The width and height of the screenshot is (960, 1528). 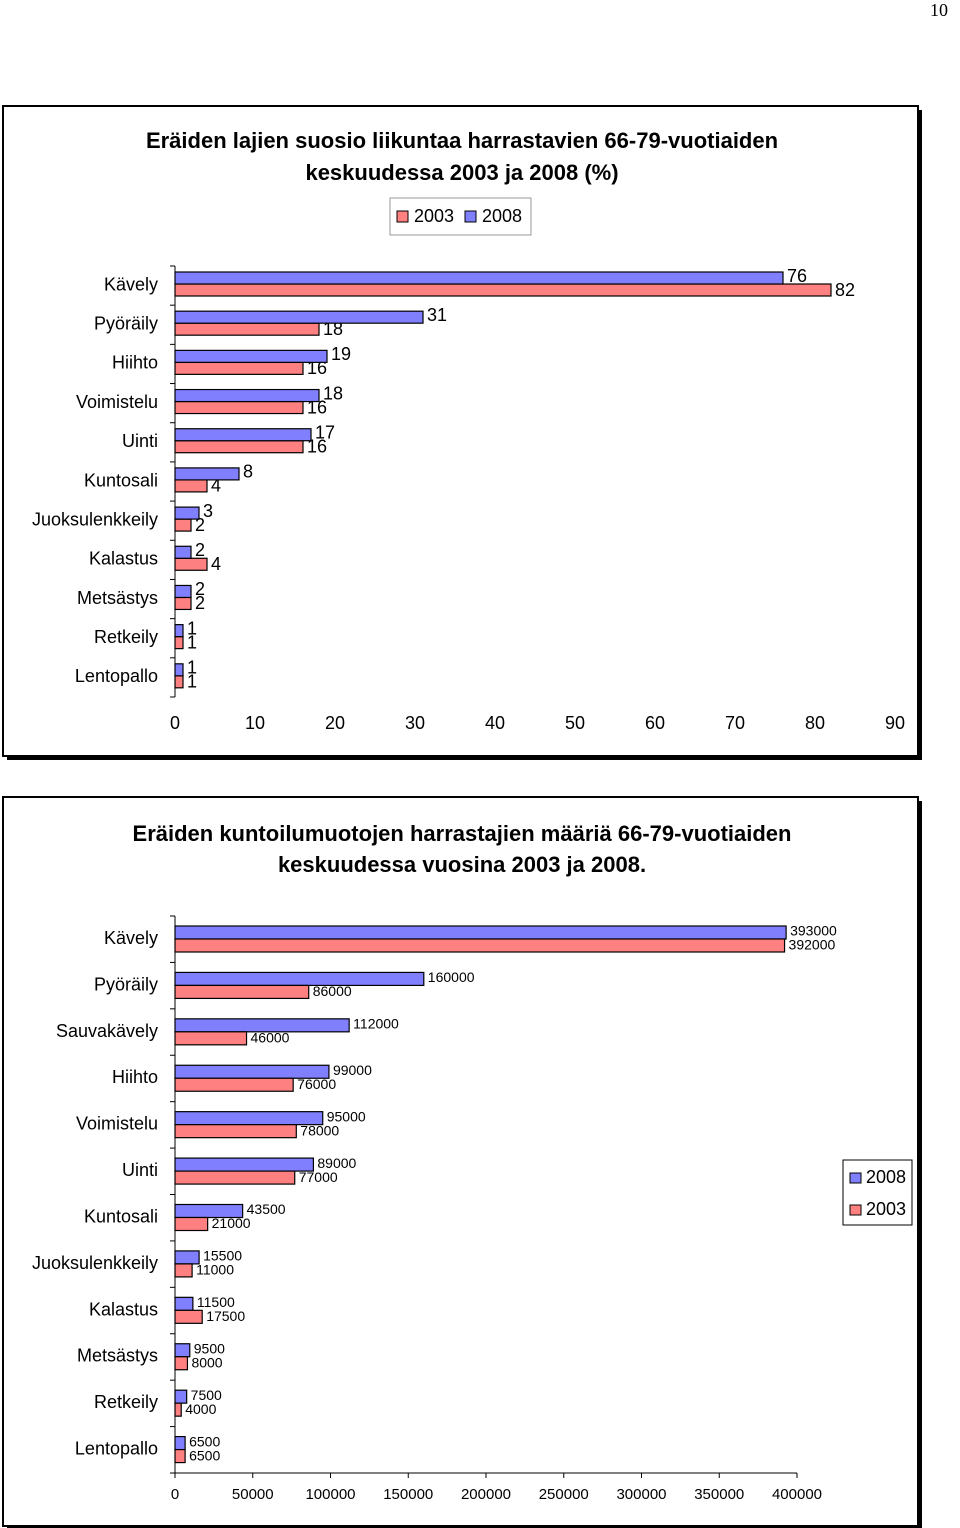 I want to click on x-tick-label: 20, so click(x=335, y=723).